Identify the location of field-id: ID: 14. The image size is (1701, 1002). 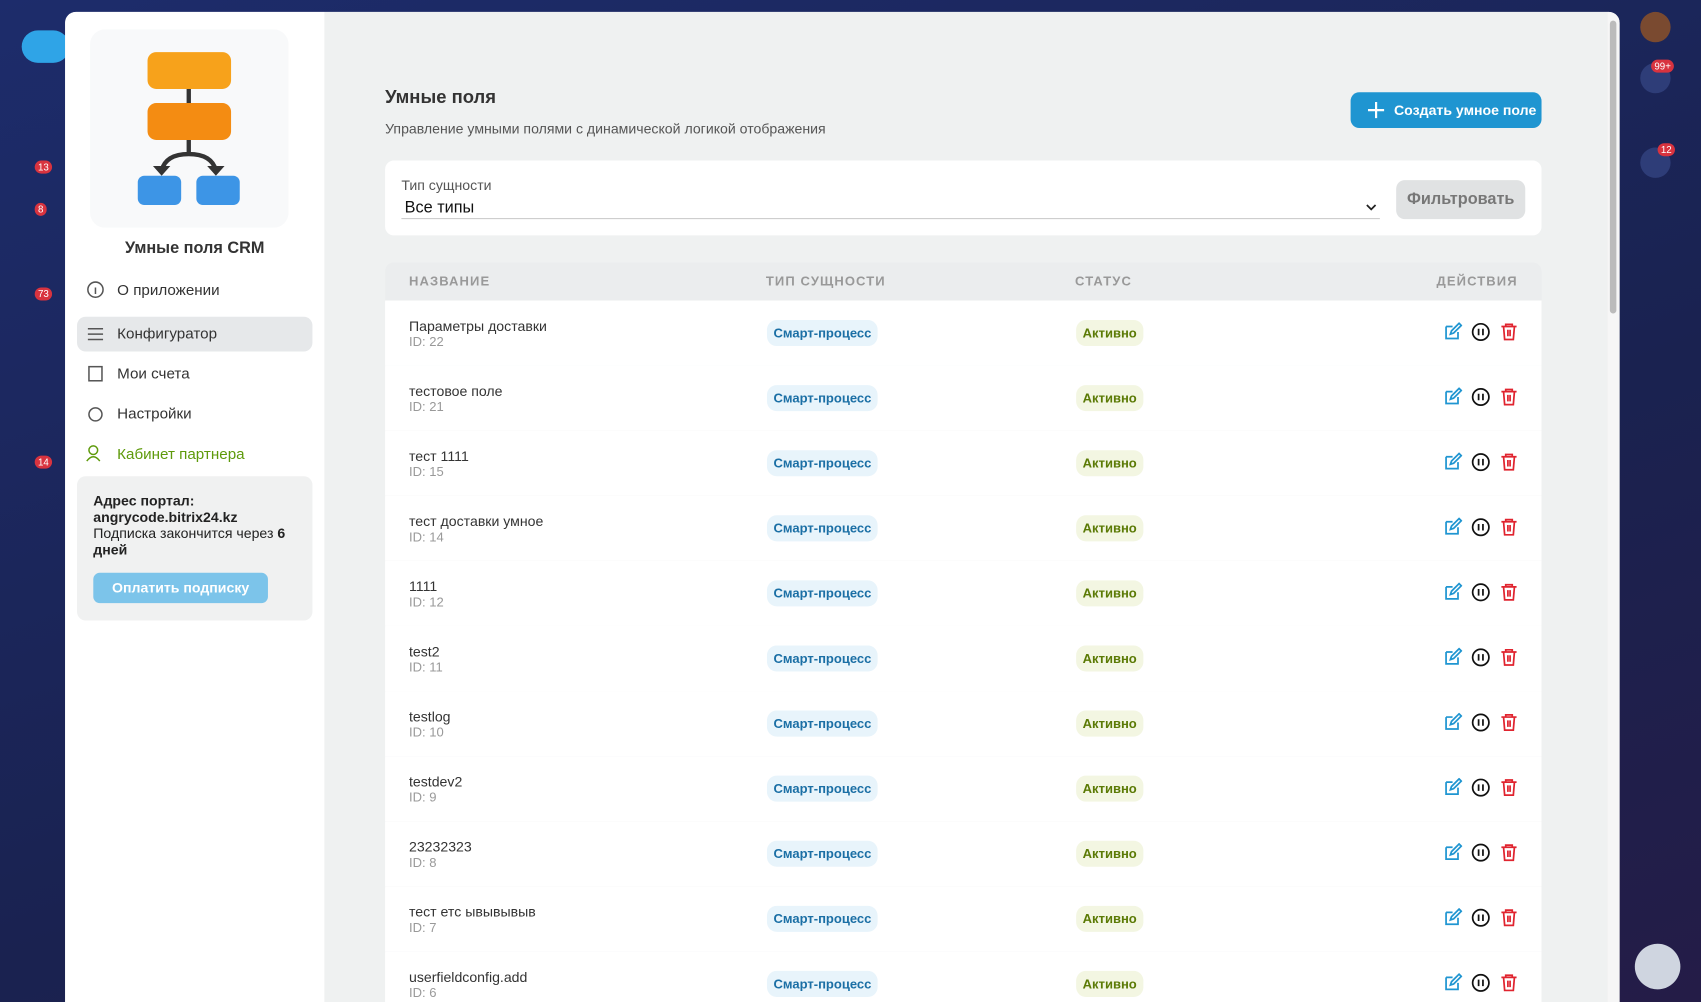
(426, 537).